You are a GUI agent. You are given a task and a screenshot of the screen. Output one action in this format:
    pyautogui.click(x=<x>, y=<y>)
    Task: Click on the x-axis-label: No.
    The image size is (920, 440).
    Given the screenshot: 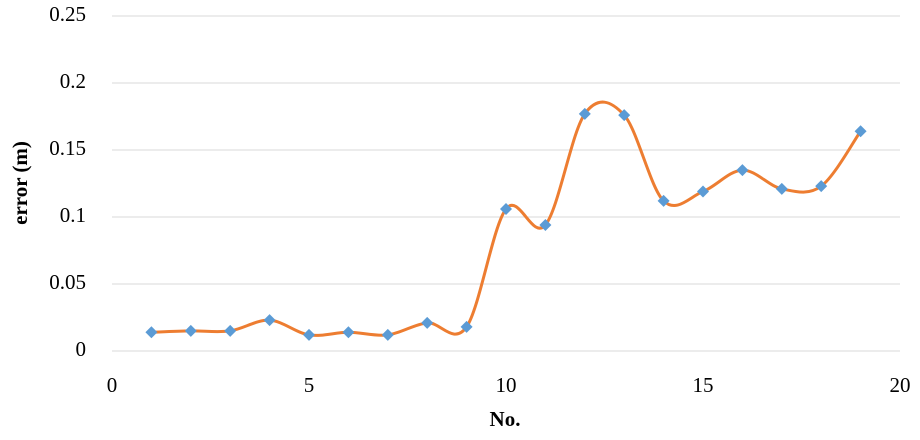 What is the action you would take?
    pyautogui.click(x=505, y=419)
    